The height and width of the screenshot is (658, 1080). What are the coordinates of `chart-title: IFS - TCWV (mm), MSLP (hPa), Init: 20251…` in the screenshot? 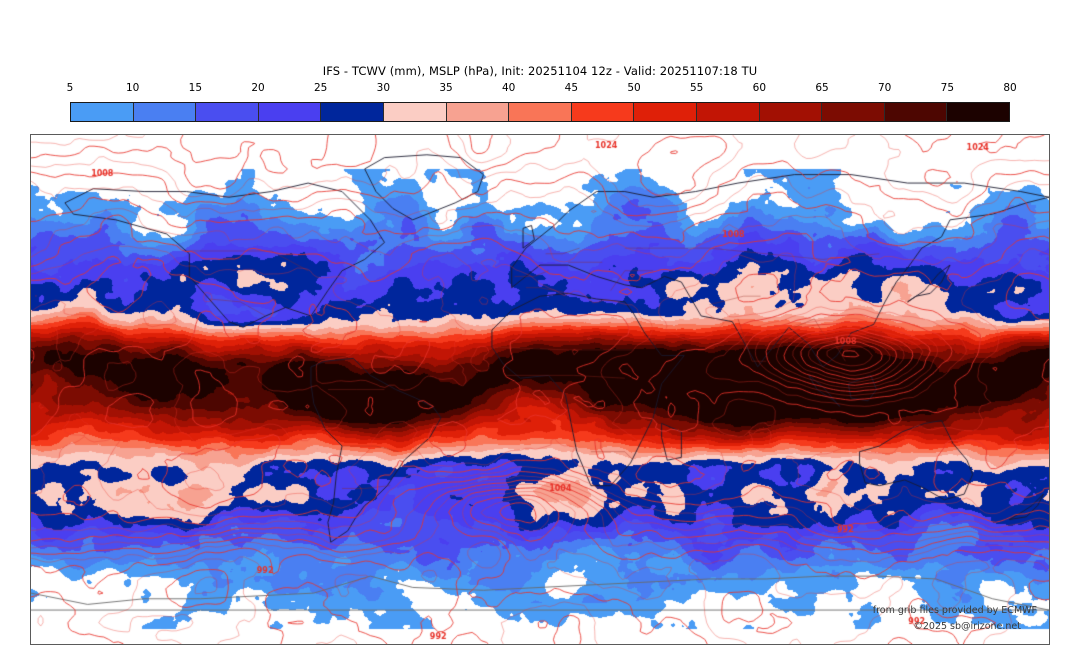 It's located at (540, 71).